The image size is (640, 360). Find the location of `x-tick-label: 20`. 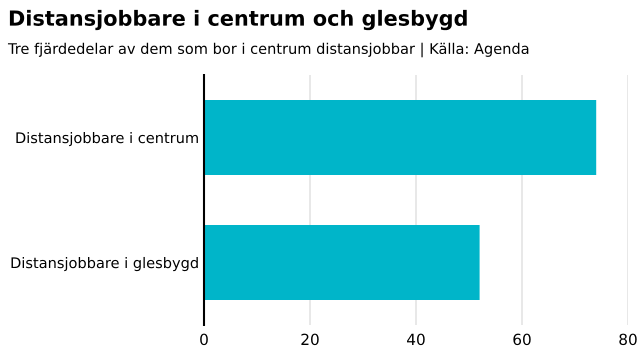

x-tick-label: 20 is located at coordinates (310, 340).